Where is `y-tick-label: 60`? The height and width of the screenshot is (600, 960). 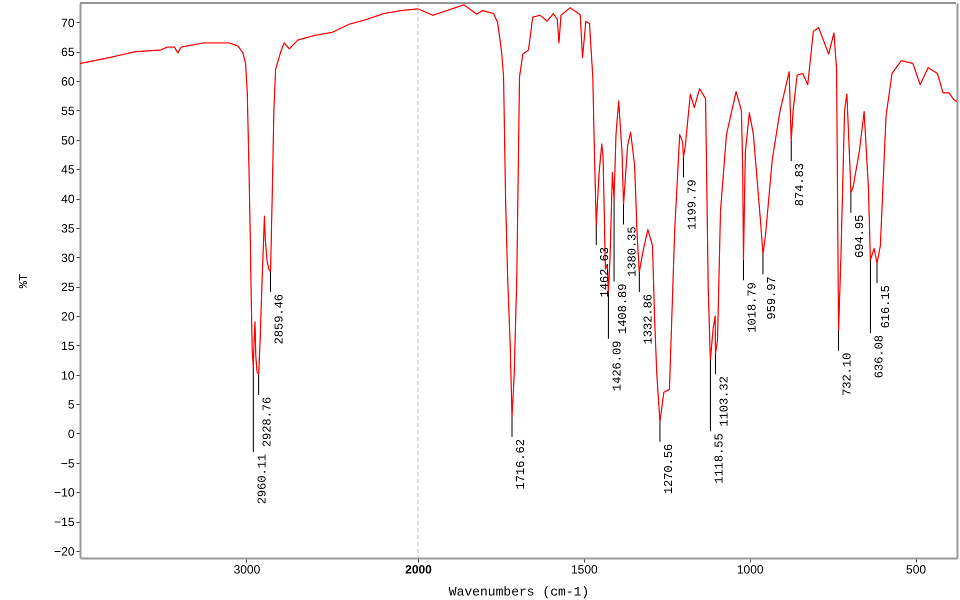 y-tick-label: 60 is located at coordinates (68, 81).